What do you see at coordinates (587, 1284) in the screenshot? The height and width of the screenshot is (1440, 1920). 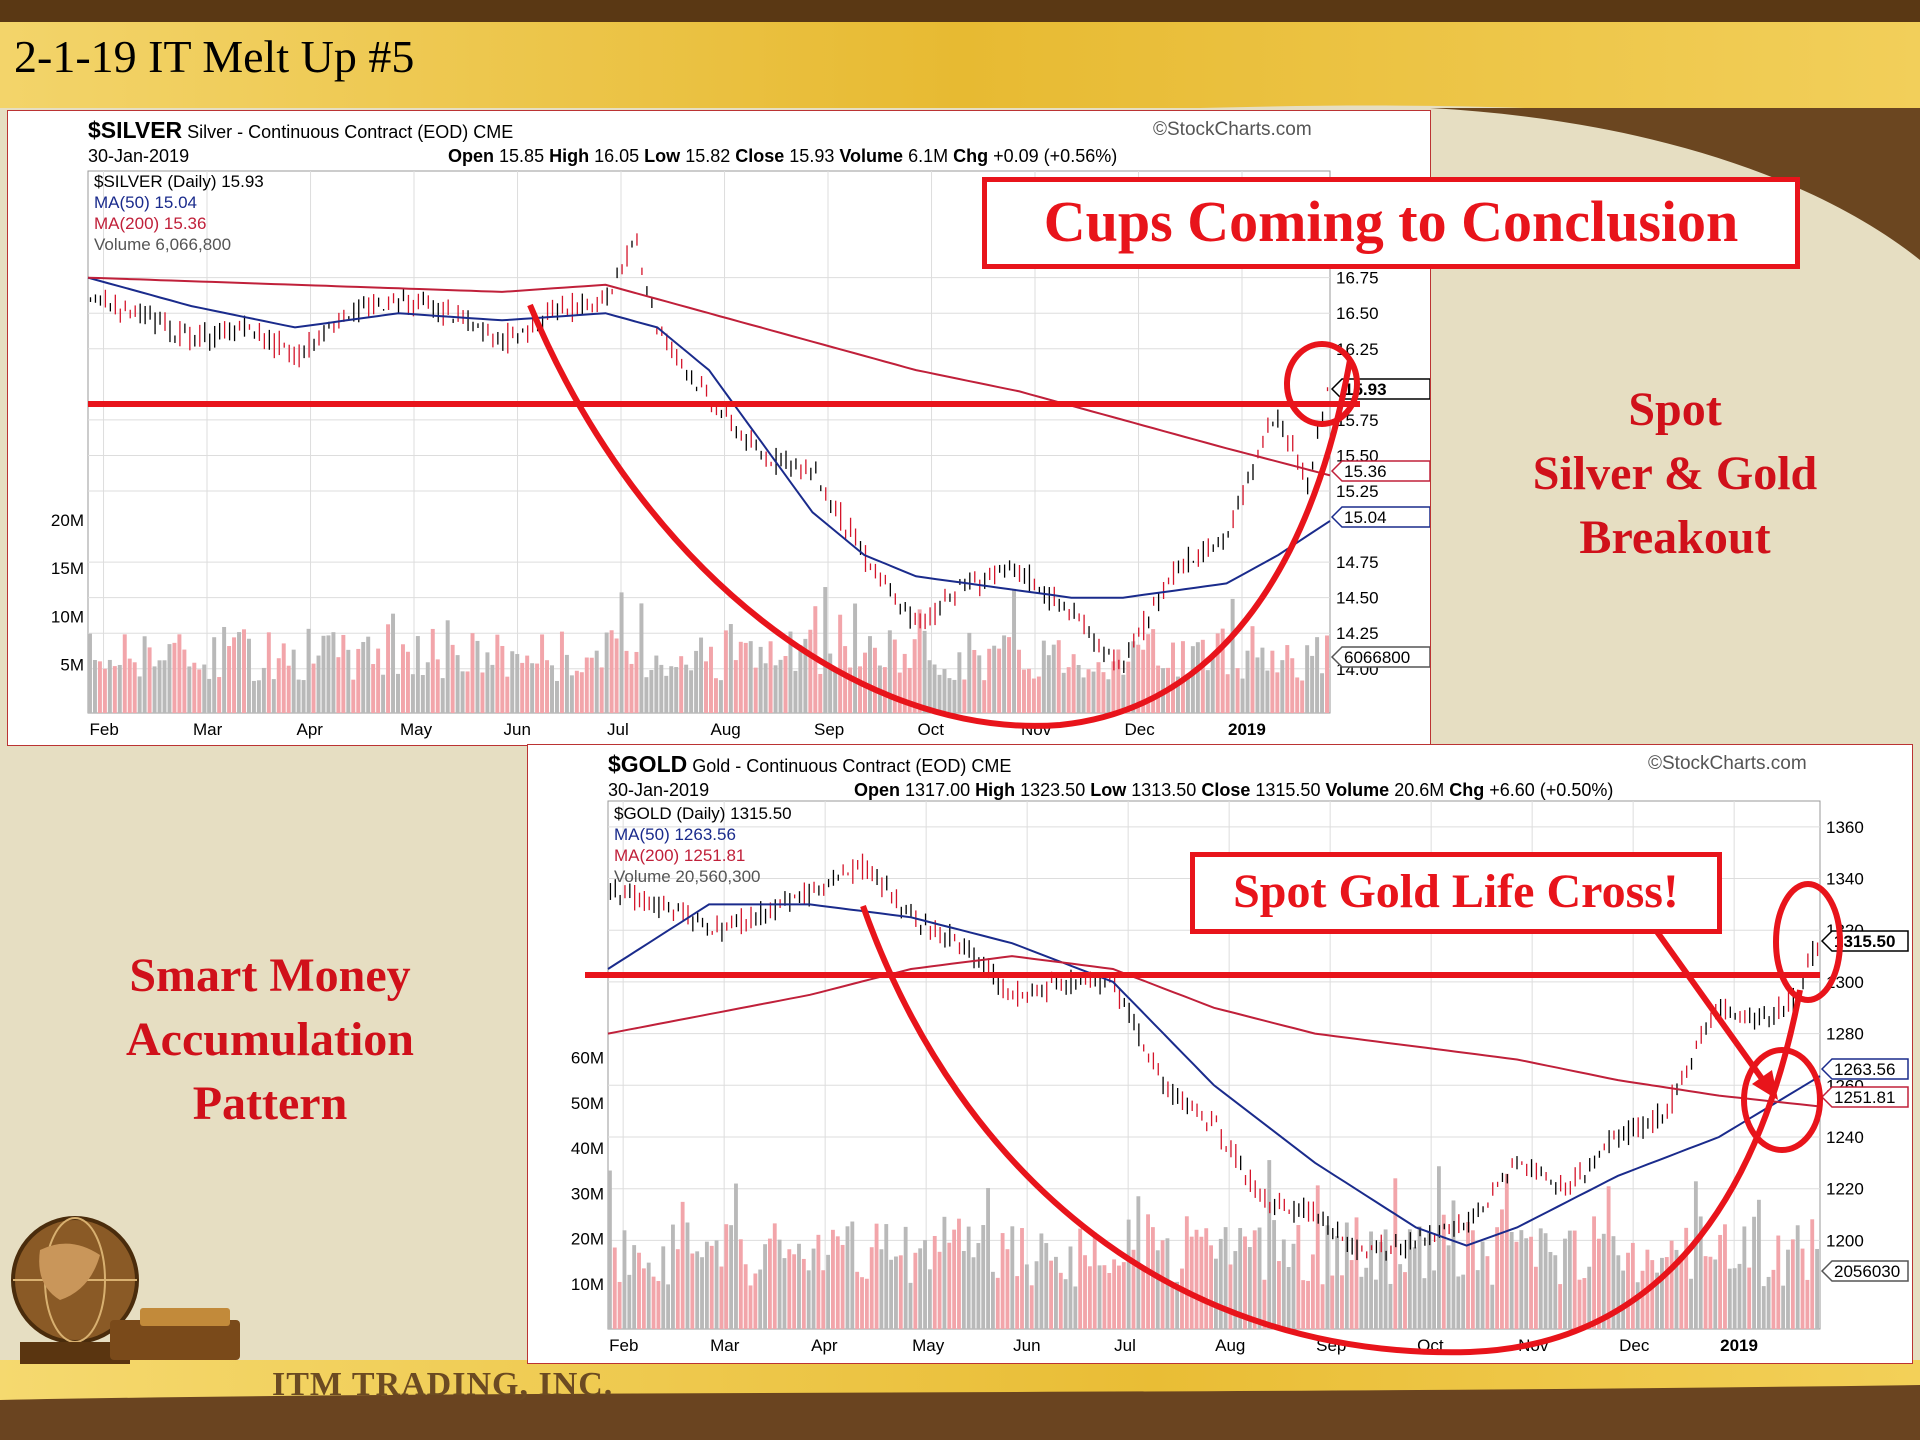 I see `gold-volume-tick-label: 10M` at bounding box center [587, 1284].